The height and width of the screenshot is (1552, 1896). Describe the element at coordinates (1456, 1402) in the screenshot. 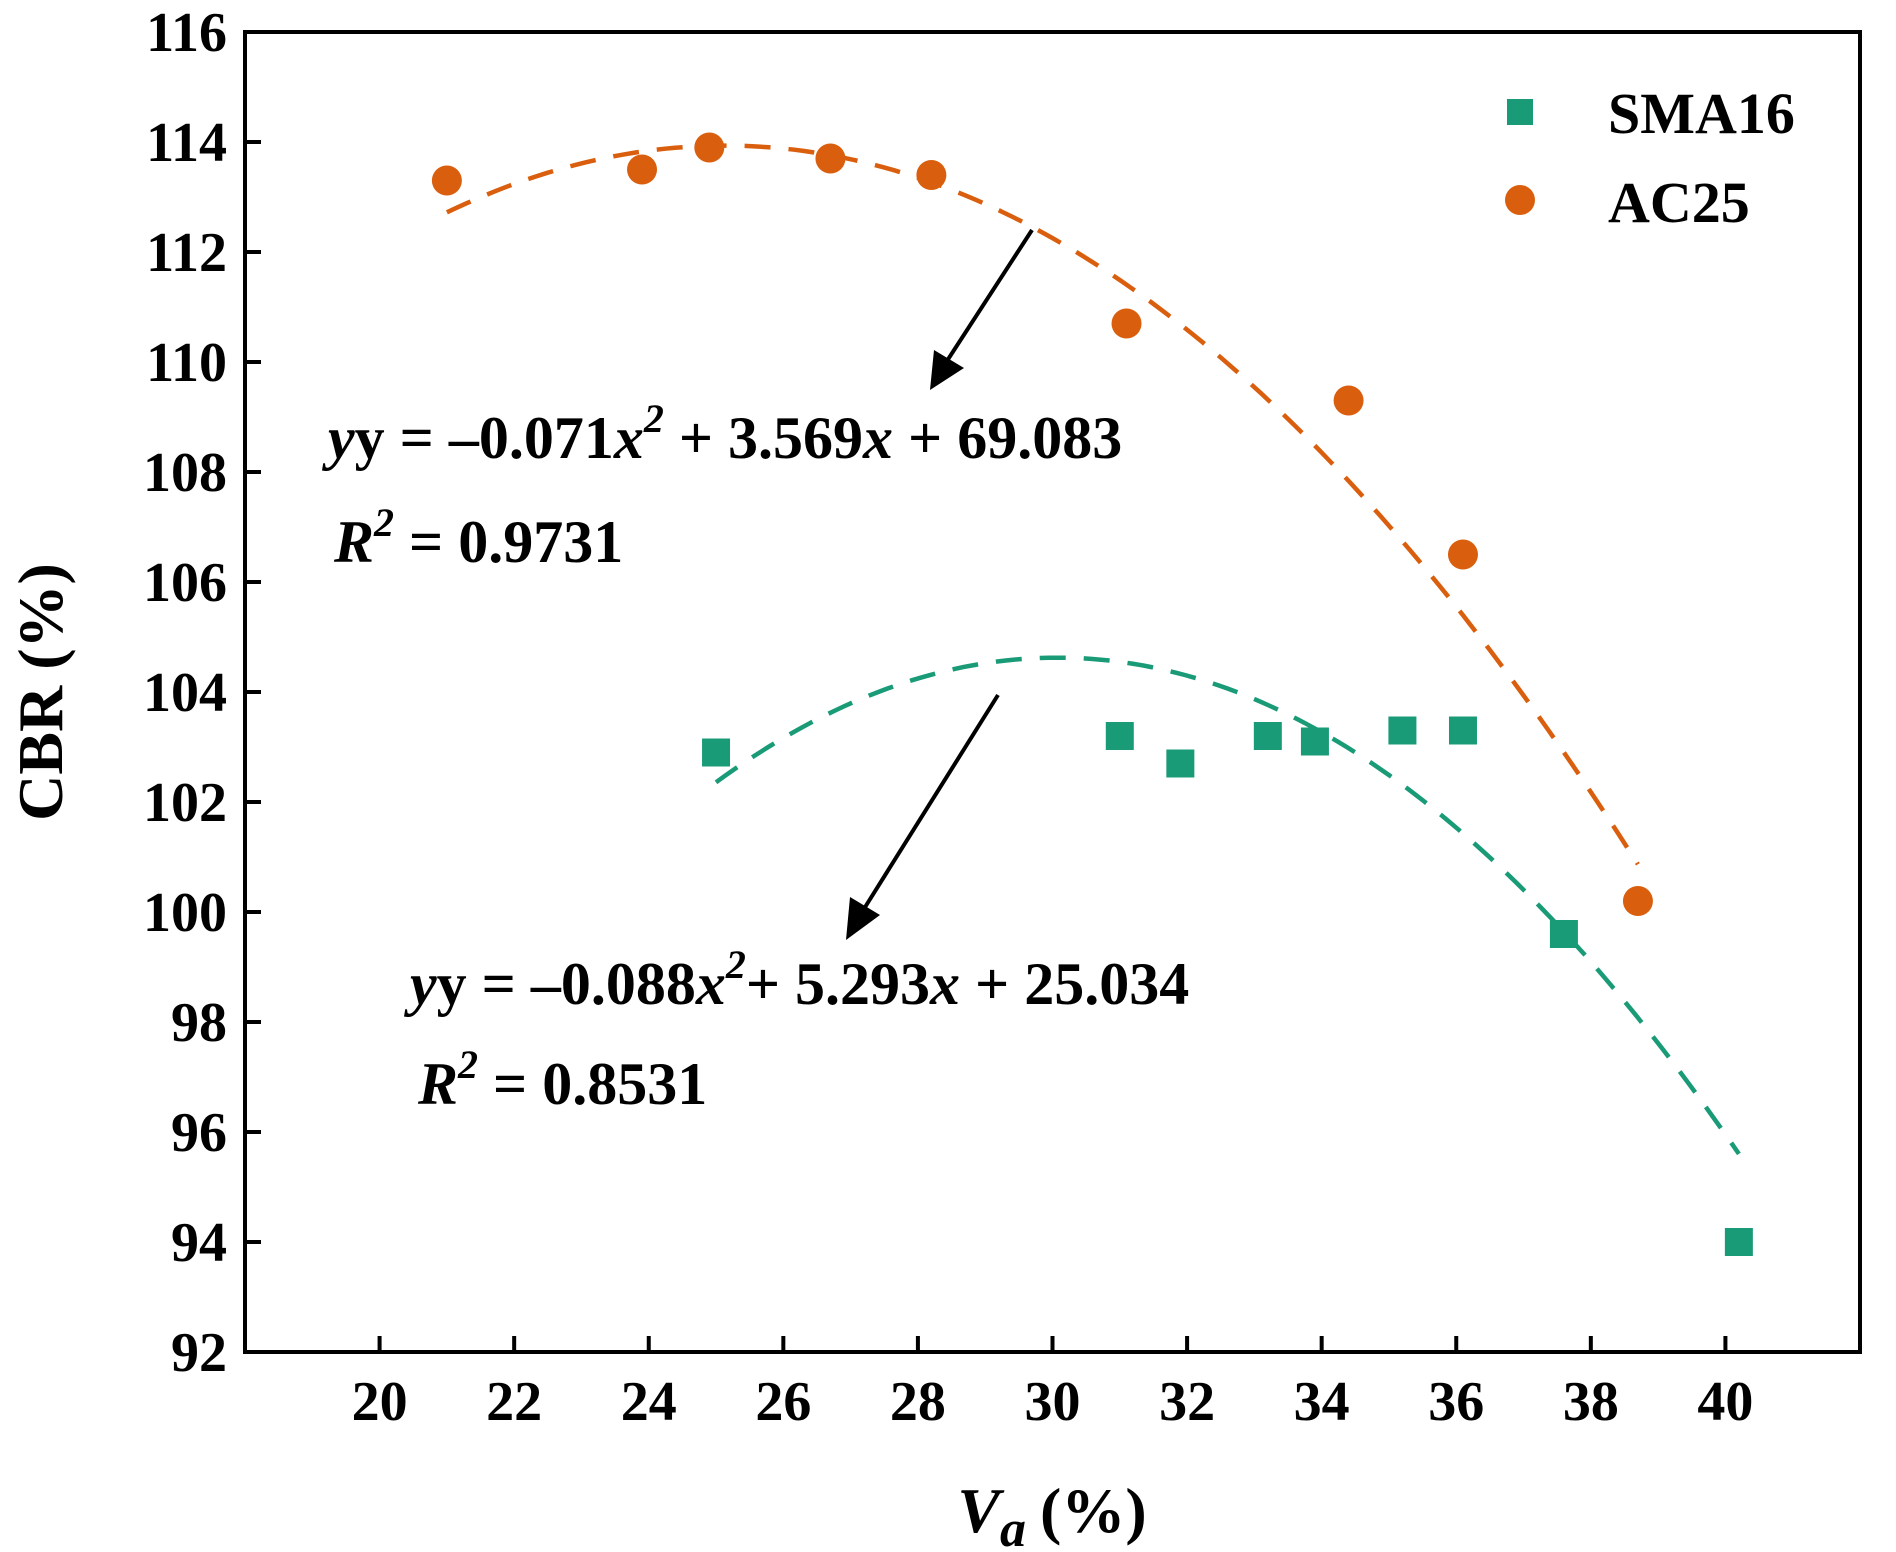

I see `x-tick-label: 36` at that location.